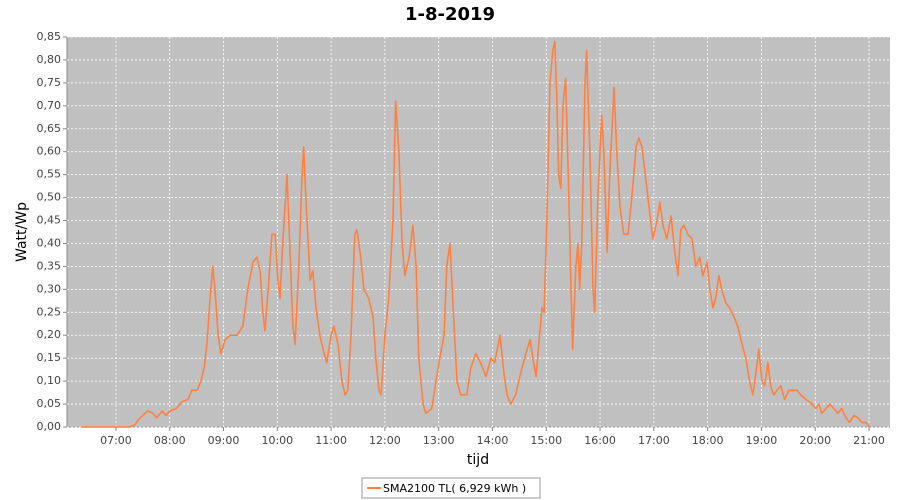  What do you see at coordinates (49, 334) in the screenshot?
I see `y-tick-label: 0,20` at bounding box center [49, 334].